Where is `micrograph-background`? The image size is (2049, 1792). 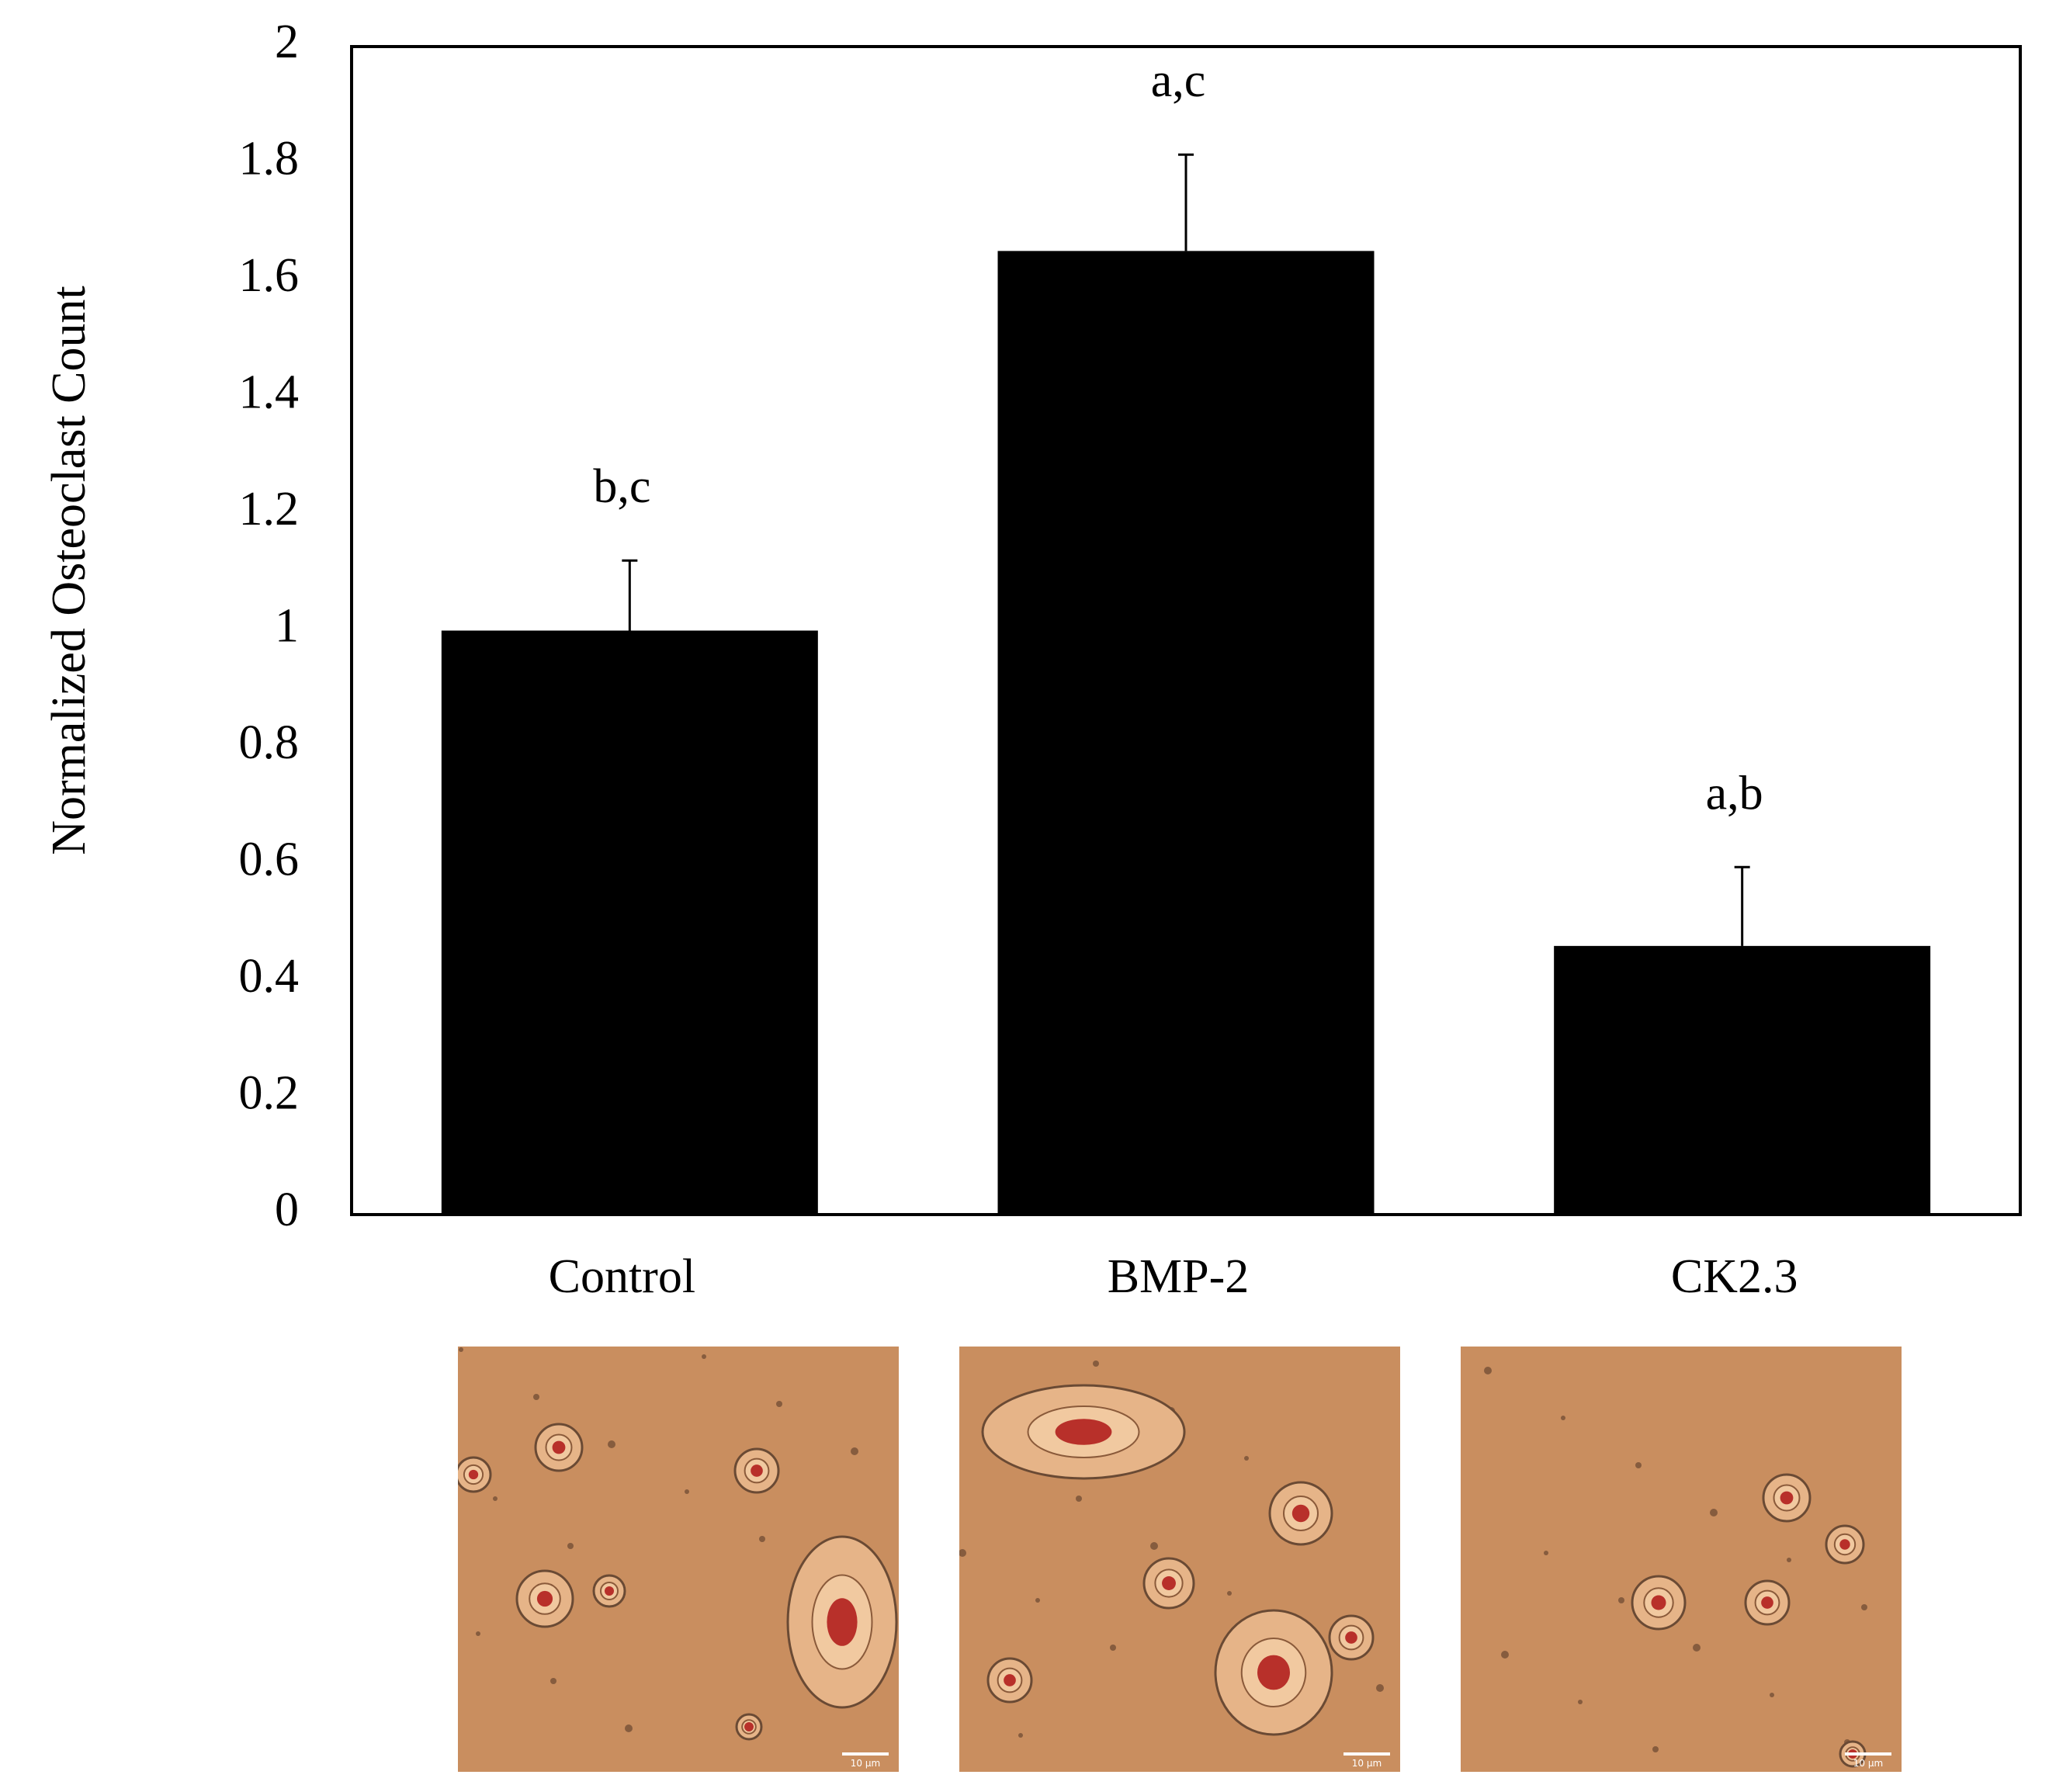
micrograph-background is located at coordinates (1681, 1559).